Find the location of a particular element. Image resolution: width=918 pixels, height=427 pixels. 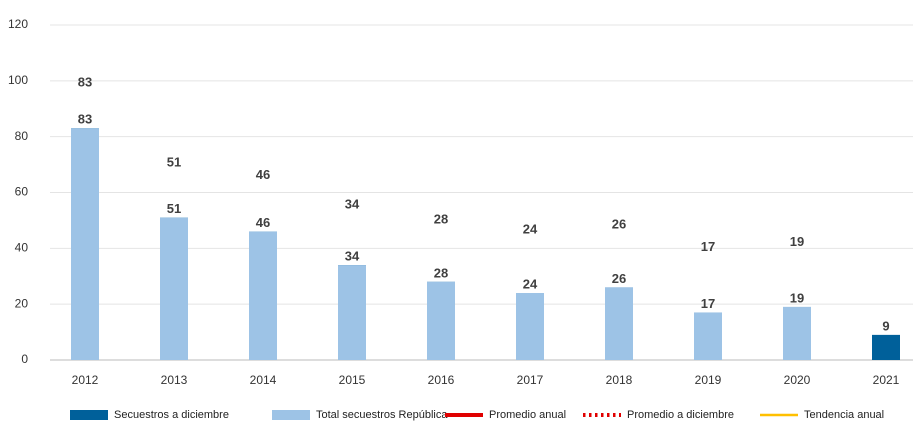

x-tick-label: 2014 is located at coordinates (263, 380).